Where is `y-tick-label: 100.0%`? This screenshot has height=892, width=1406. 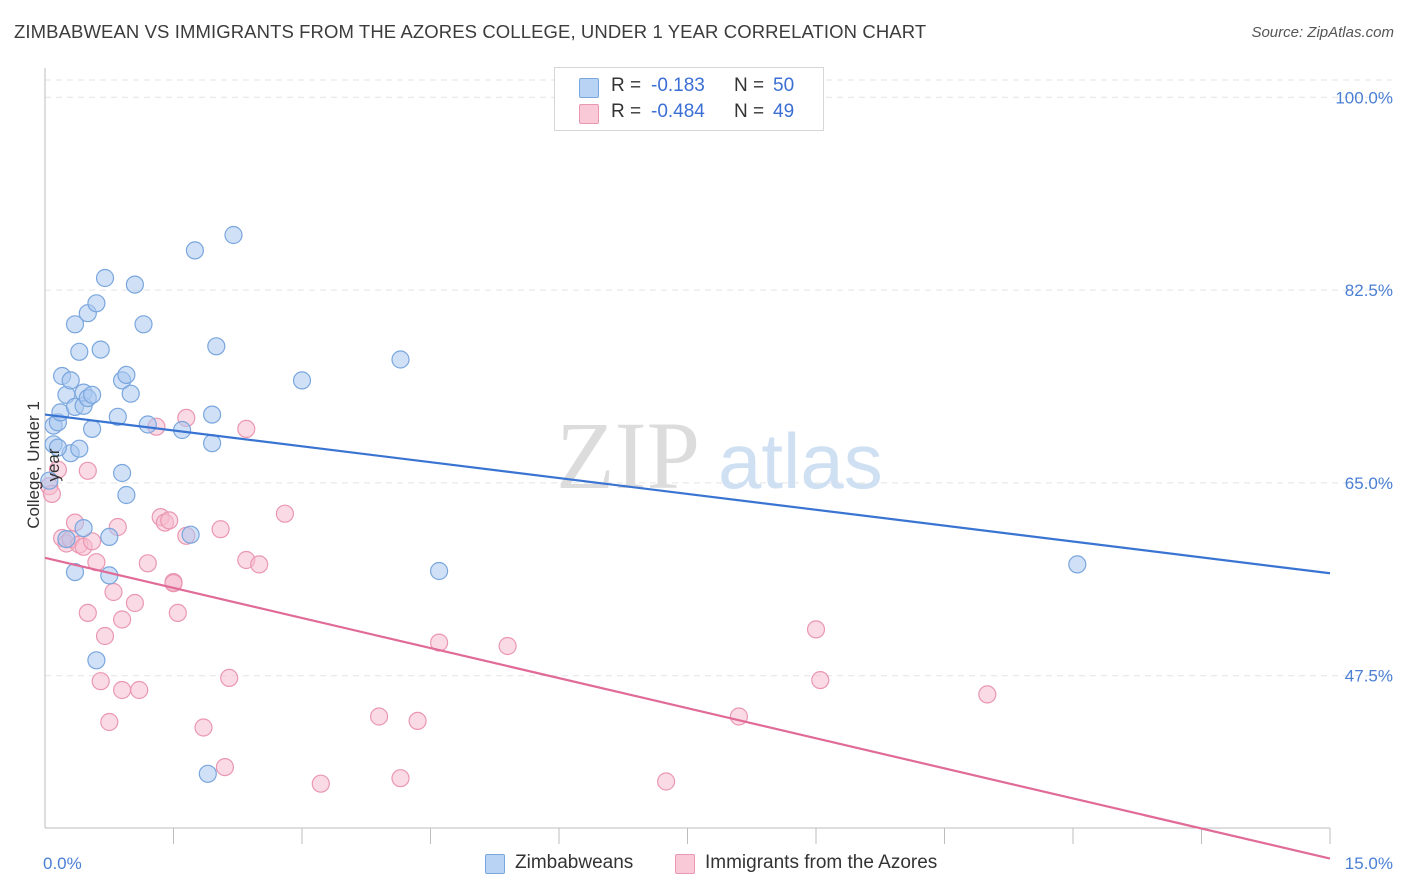
y-tick-label: 100.0% is located at coordinates (1364, 97).